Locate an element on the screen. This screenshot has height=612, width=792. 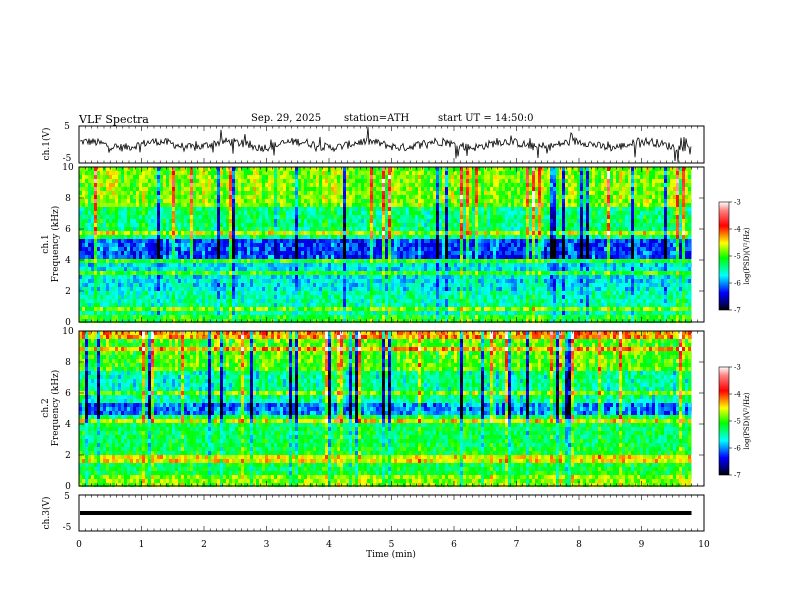
ch3-ytick-top: 5 is located at coordinates (67, 497).